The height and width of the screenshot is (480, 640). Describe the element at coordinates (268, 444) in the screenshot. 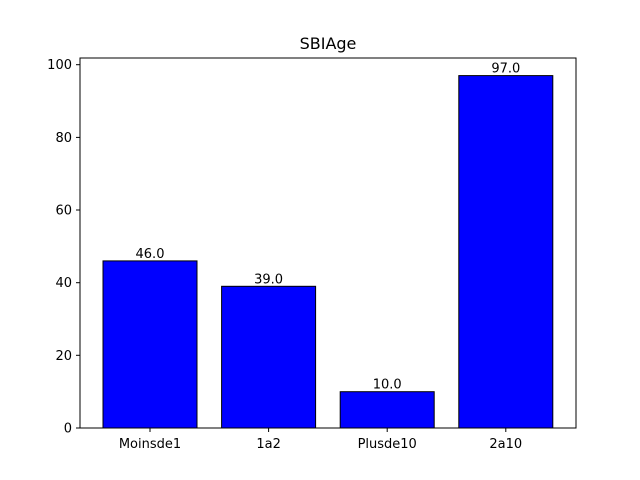

I see `x-tick-label: 1a2` at that location.